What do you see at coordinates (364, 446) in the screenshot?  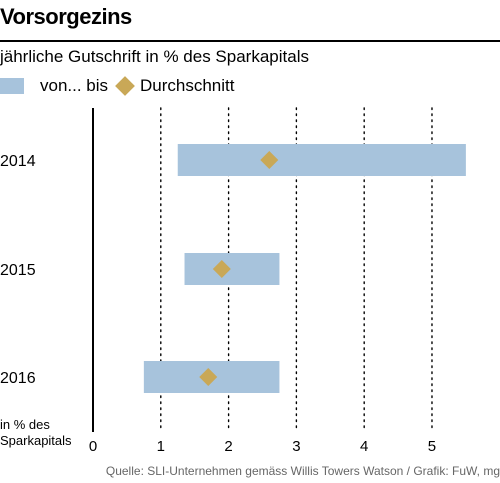 I see `x-tick-label-4: 4` at bounding box center [364, 446].